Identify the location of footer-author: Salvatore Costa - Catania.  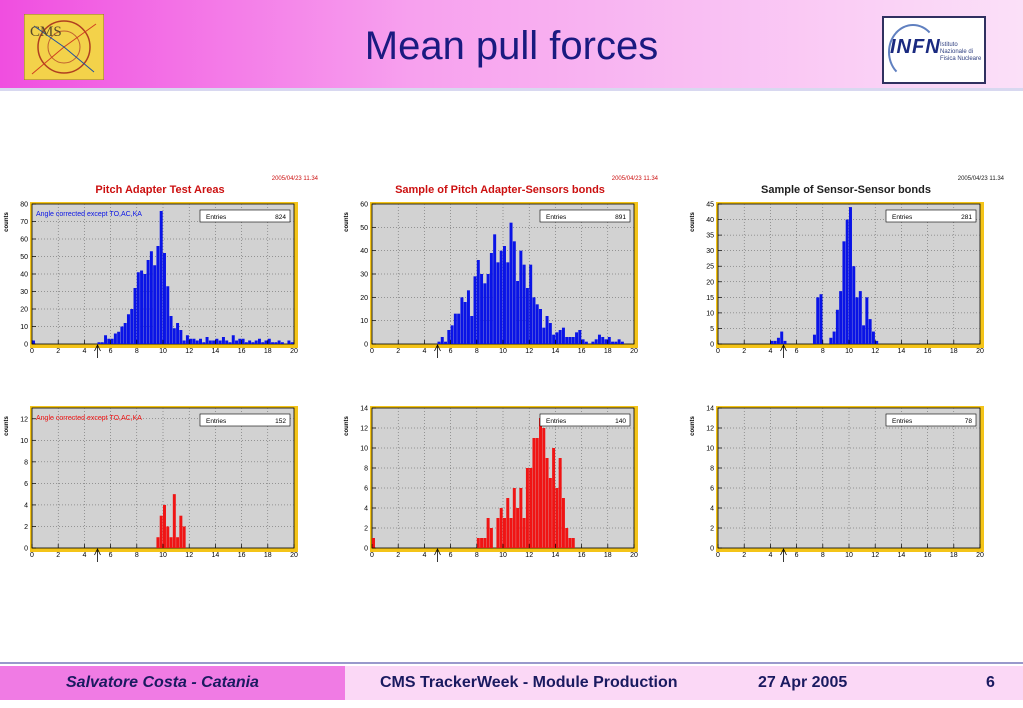
(162, 682).